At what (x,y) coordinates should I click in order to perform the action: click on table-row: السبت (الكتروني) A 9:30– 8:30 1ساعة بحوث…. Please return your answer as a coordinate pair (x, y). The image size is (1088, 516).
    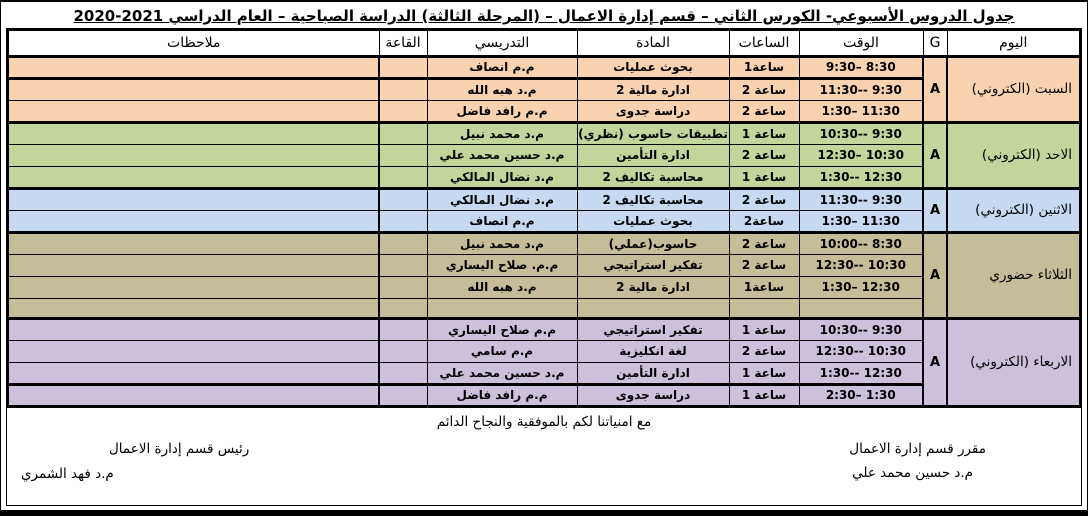
    Looking at the image, I should click on (544, 89).